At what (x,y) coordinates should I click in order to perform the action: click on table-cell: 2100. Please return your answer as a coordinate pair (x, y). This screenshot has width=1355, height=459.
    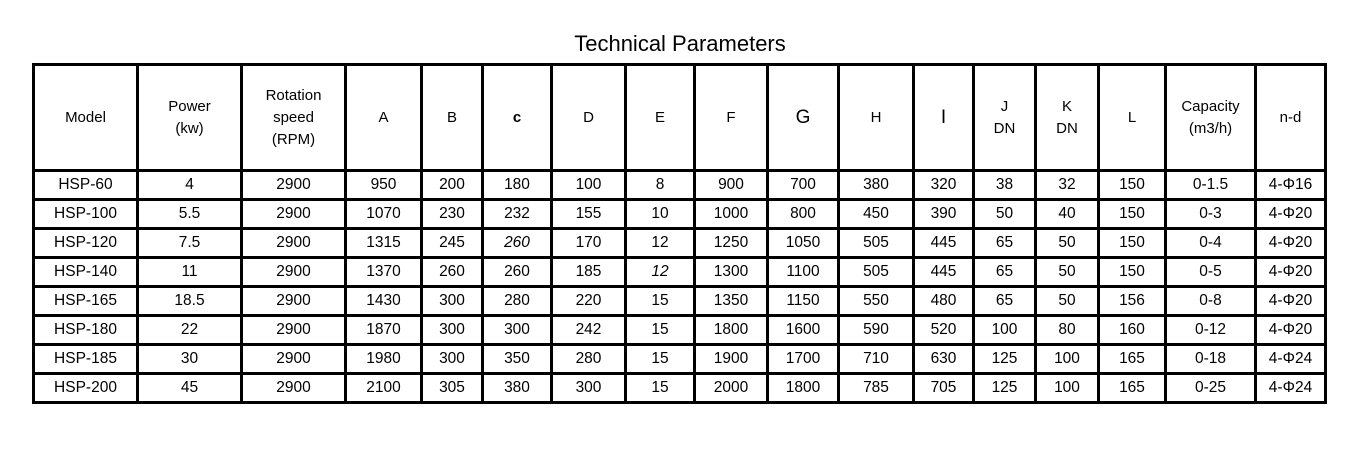
    Looking at the image, I should click on (383, 388).